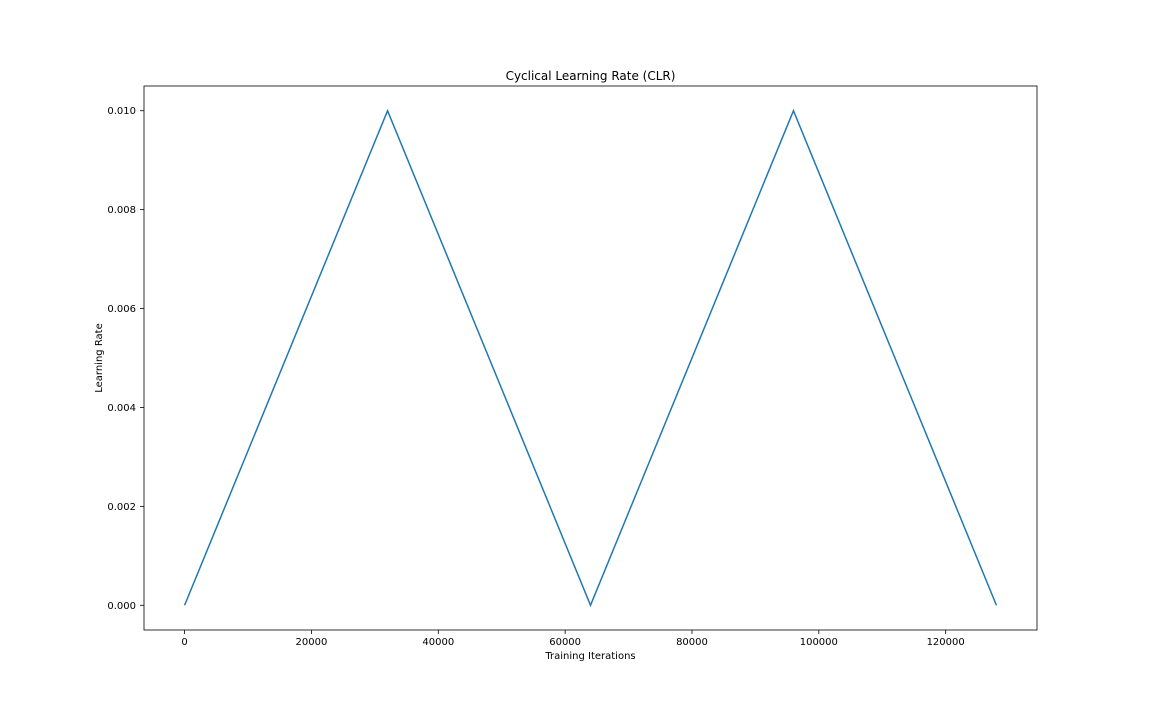 This screenshot has height=720, width=1152. What do you see at coordinates (589, 656) in the screenshot?
I see `x-axis-label: Training Iterations` at bounding box center [589, 656].